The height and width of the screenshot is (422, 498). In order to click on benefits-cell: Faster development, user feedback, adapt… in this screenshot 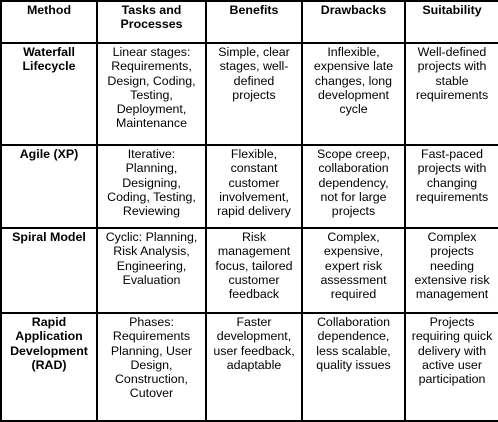, I will do `click(254, 367)`.